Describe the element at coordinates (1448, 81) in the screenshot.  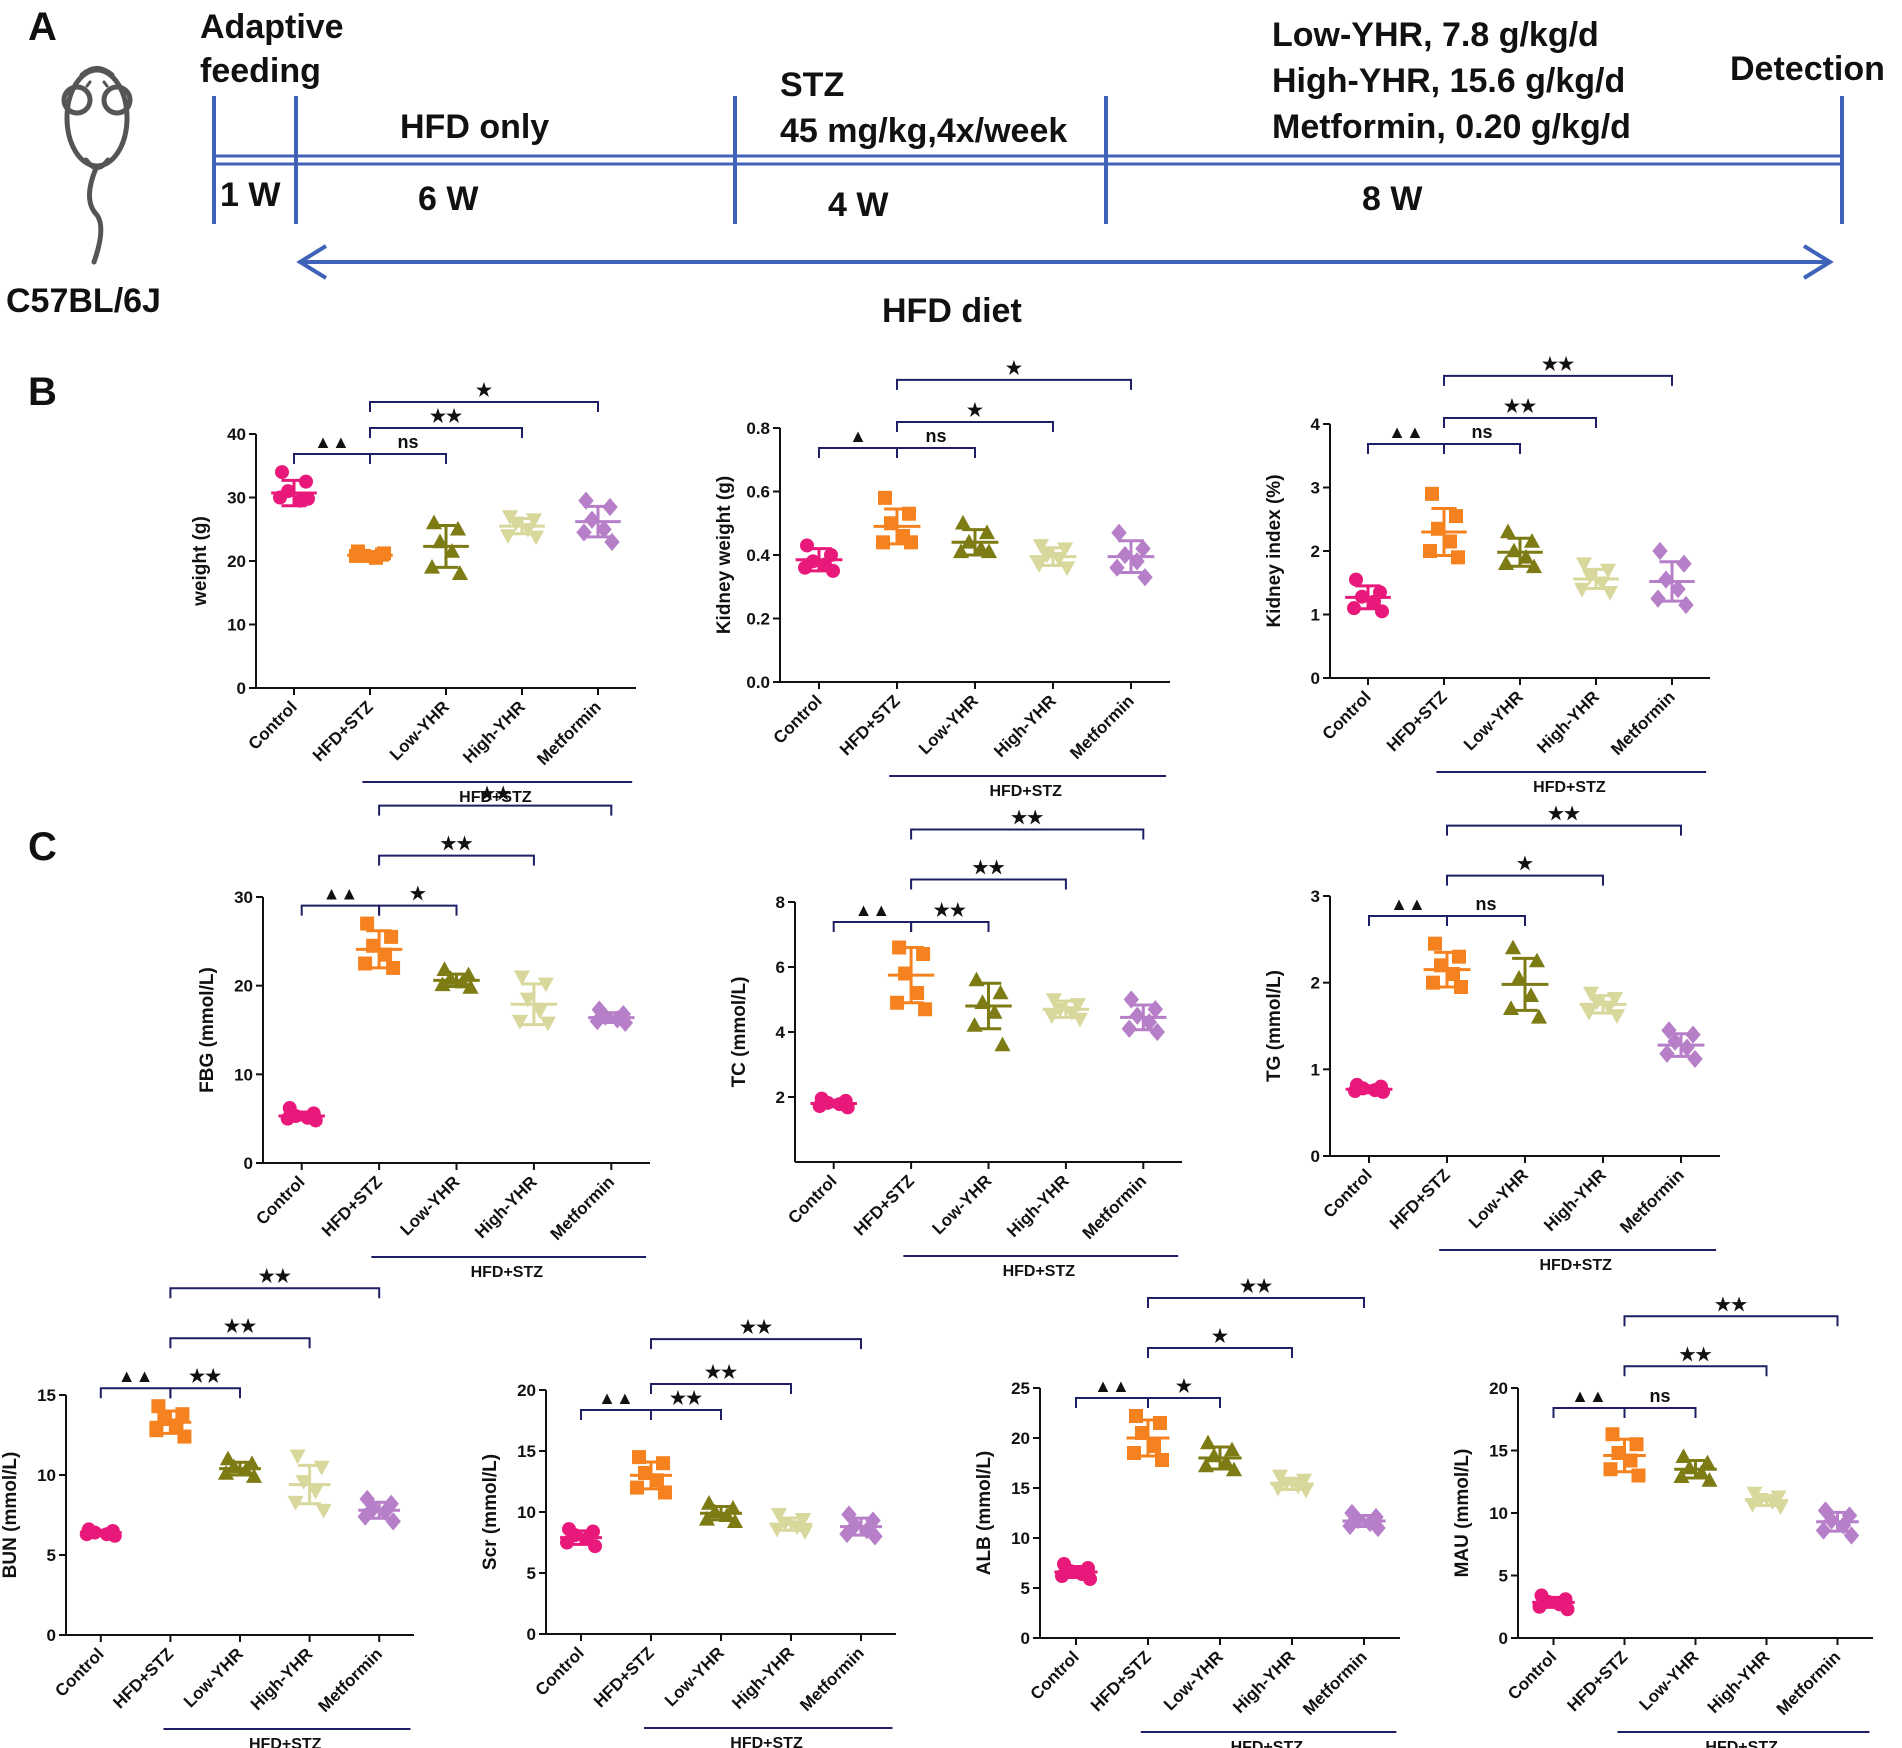
I see `stage-treatment-high: High-YHR, 15.6 g/kg/d` at that location.